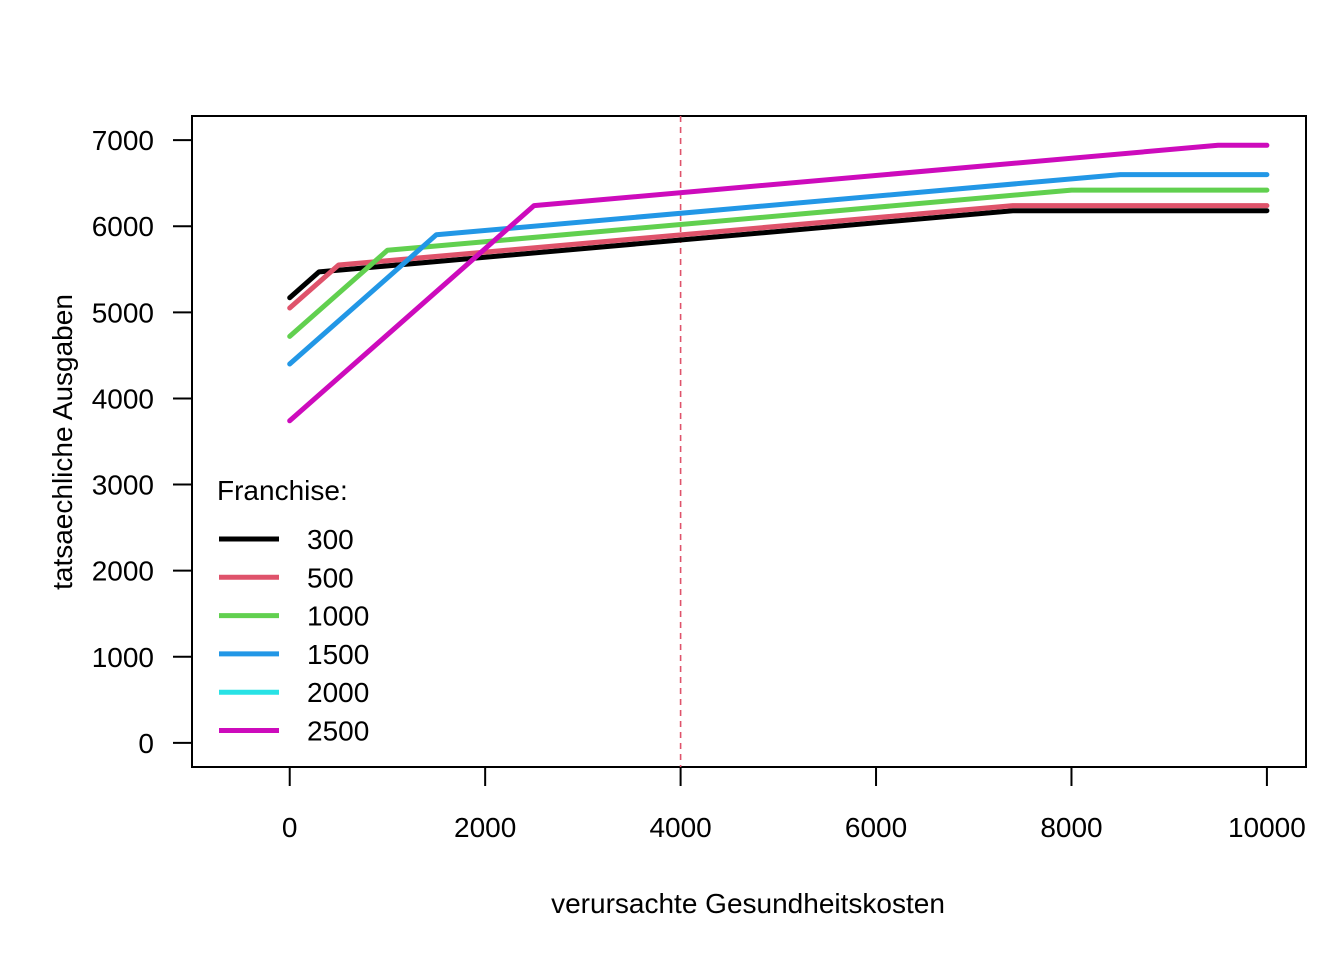 This screenshot has height=960, width=1344. Describe the element at coordinates (338, 654) in the screenshot. I see `legend-label-1500: 1500` at that location.